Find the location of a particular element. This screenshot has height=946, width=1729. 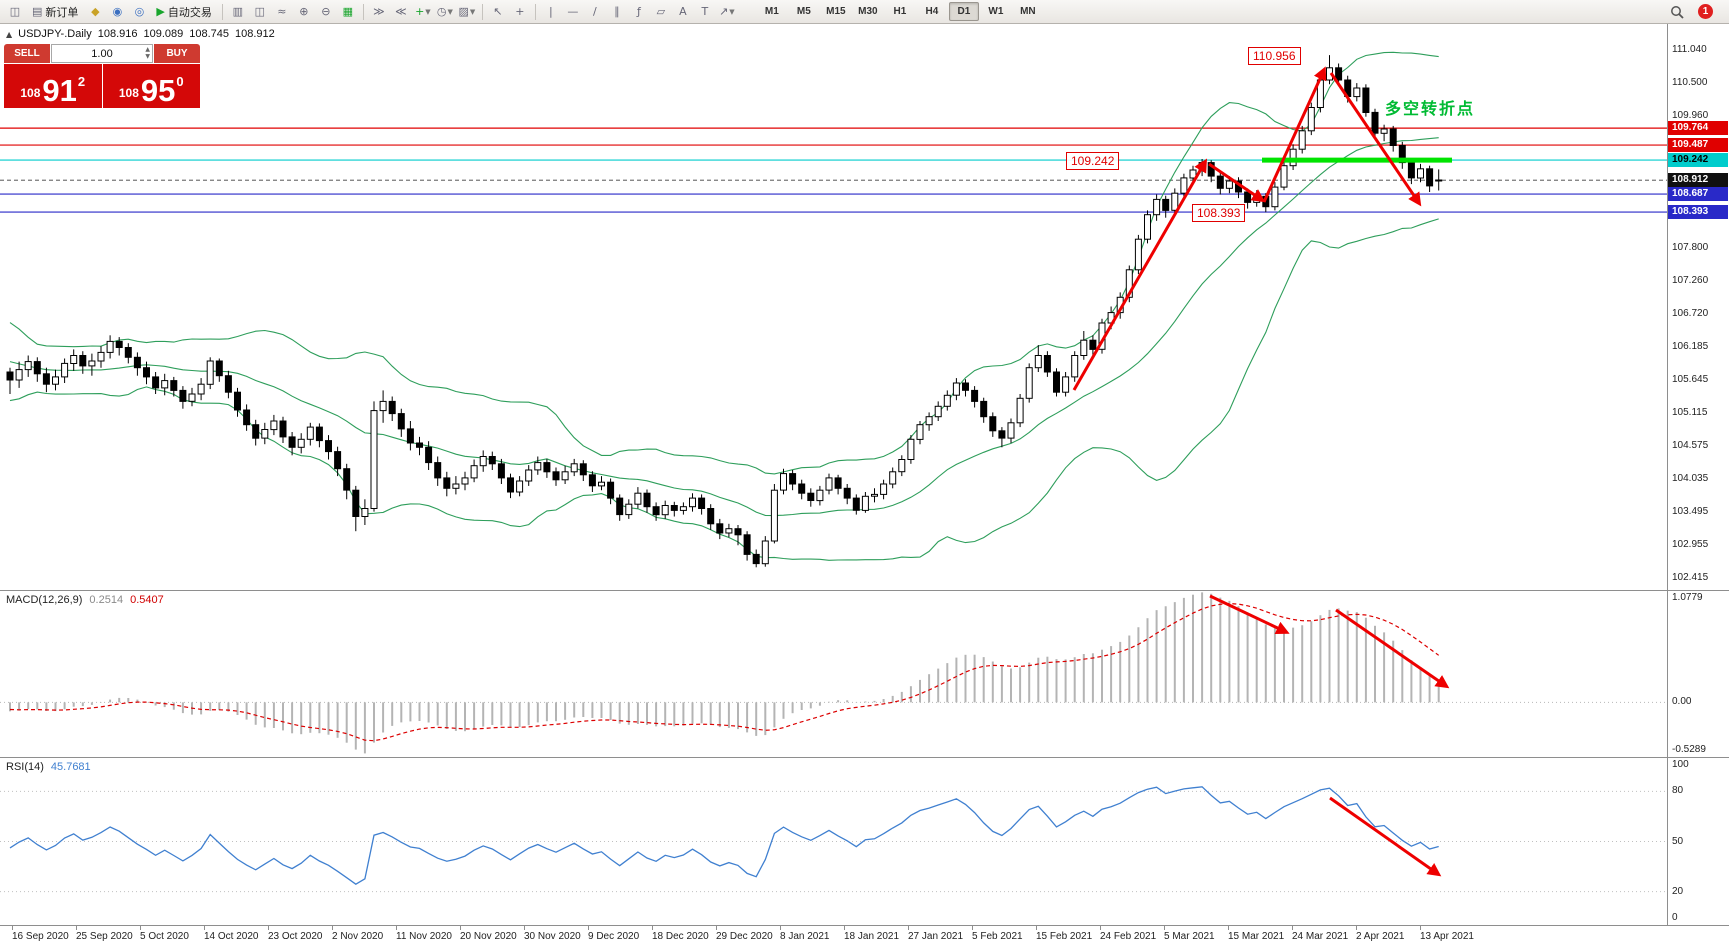

rsi-label: RSI(14) 45.7681 is located at coordinates (48, 767).